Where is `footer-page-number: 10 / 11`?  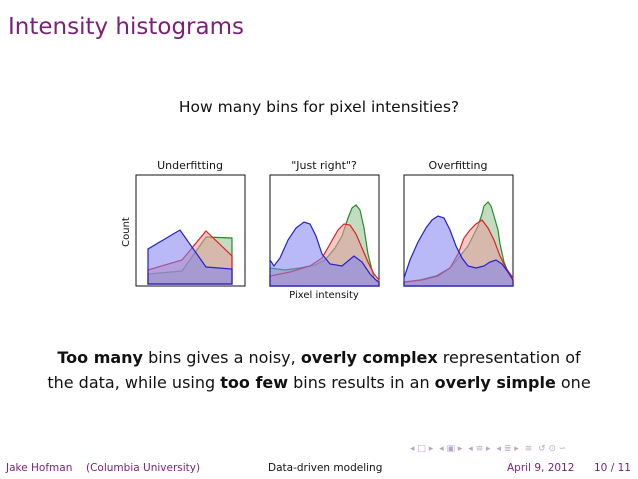
footer-page-number: 10 / 11 is located at coordinates (612, 468).